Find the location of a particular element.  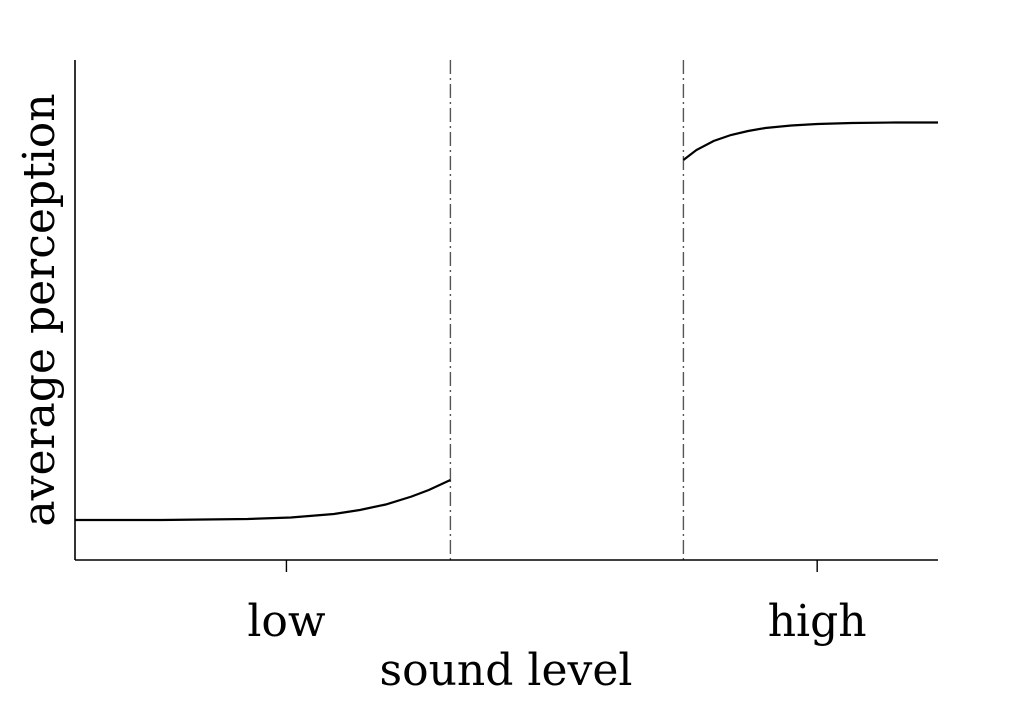

x-axis-ticks: low high is located at coordinates (557, 603).